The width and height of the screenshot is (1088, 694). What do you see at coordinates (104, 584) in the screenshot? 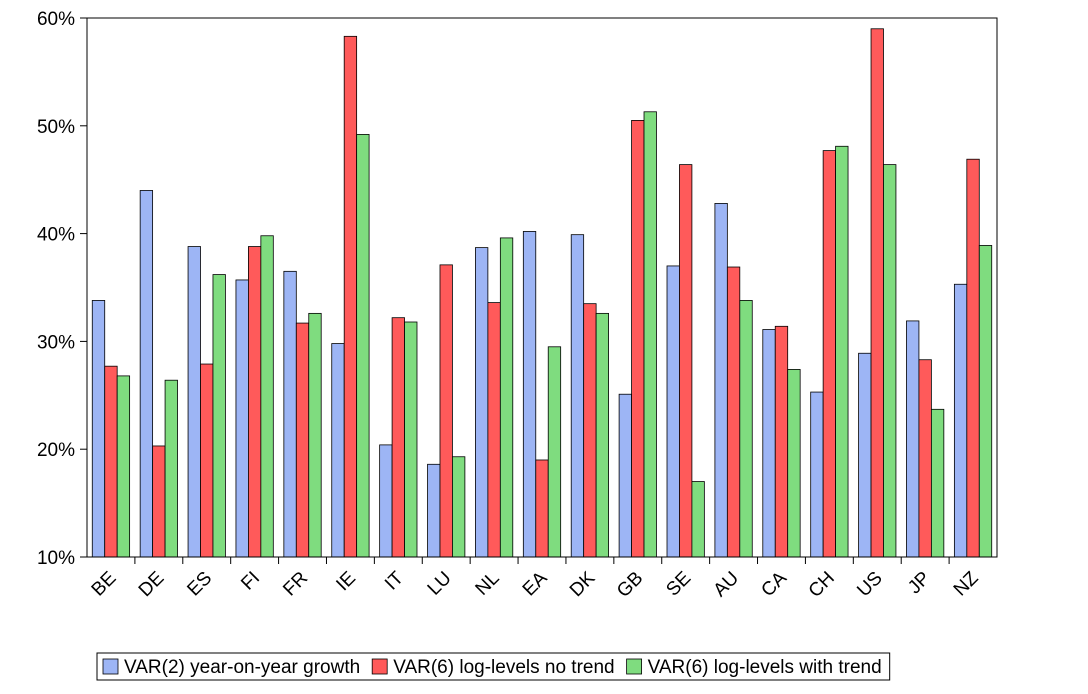
I see `x-tick-label: BE` at bounding box center [104, 584].